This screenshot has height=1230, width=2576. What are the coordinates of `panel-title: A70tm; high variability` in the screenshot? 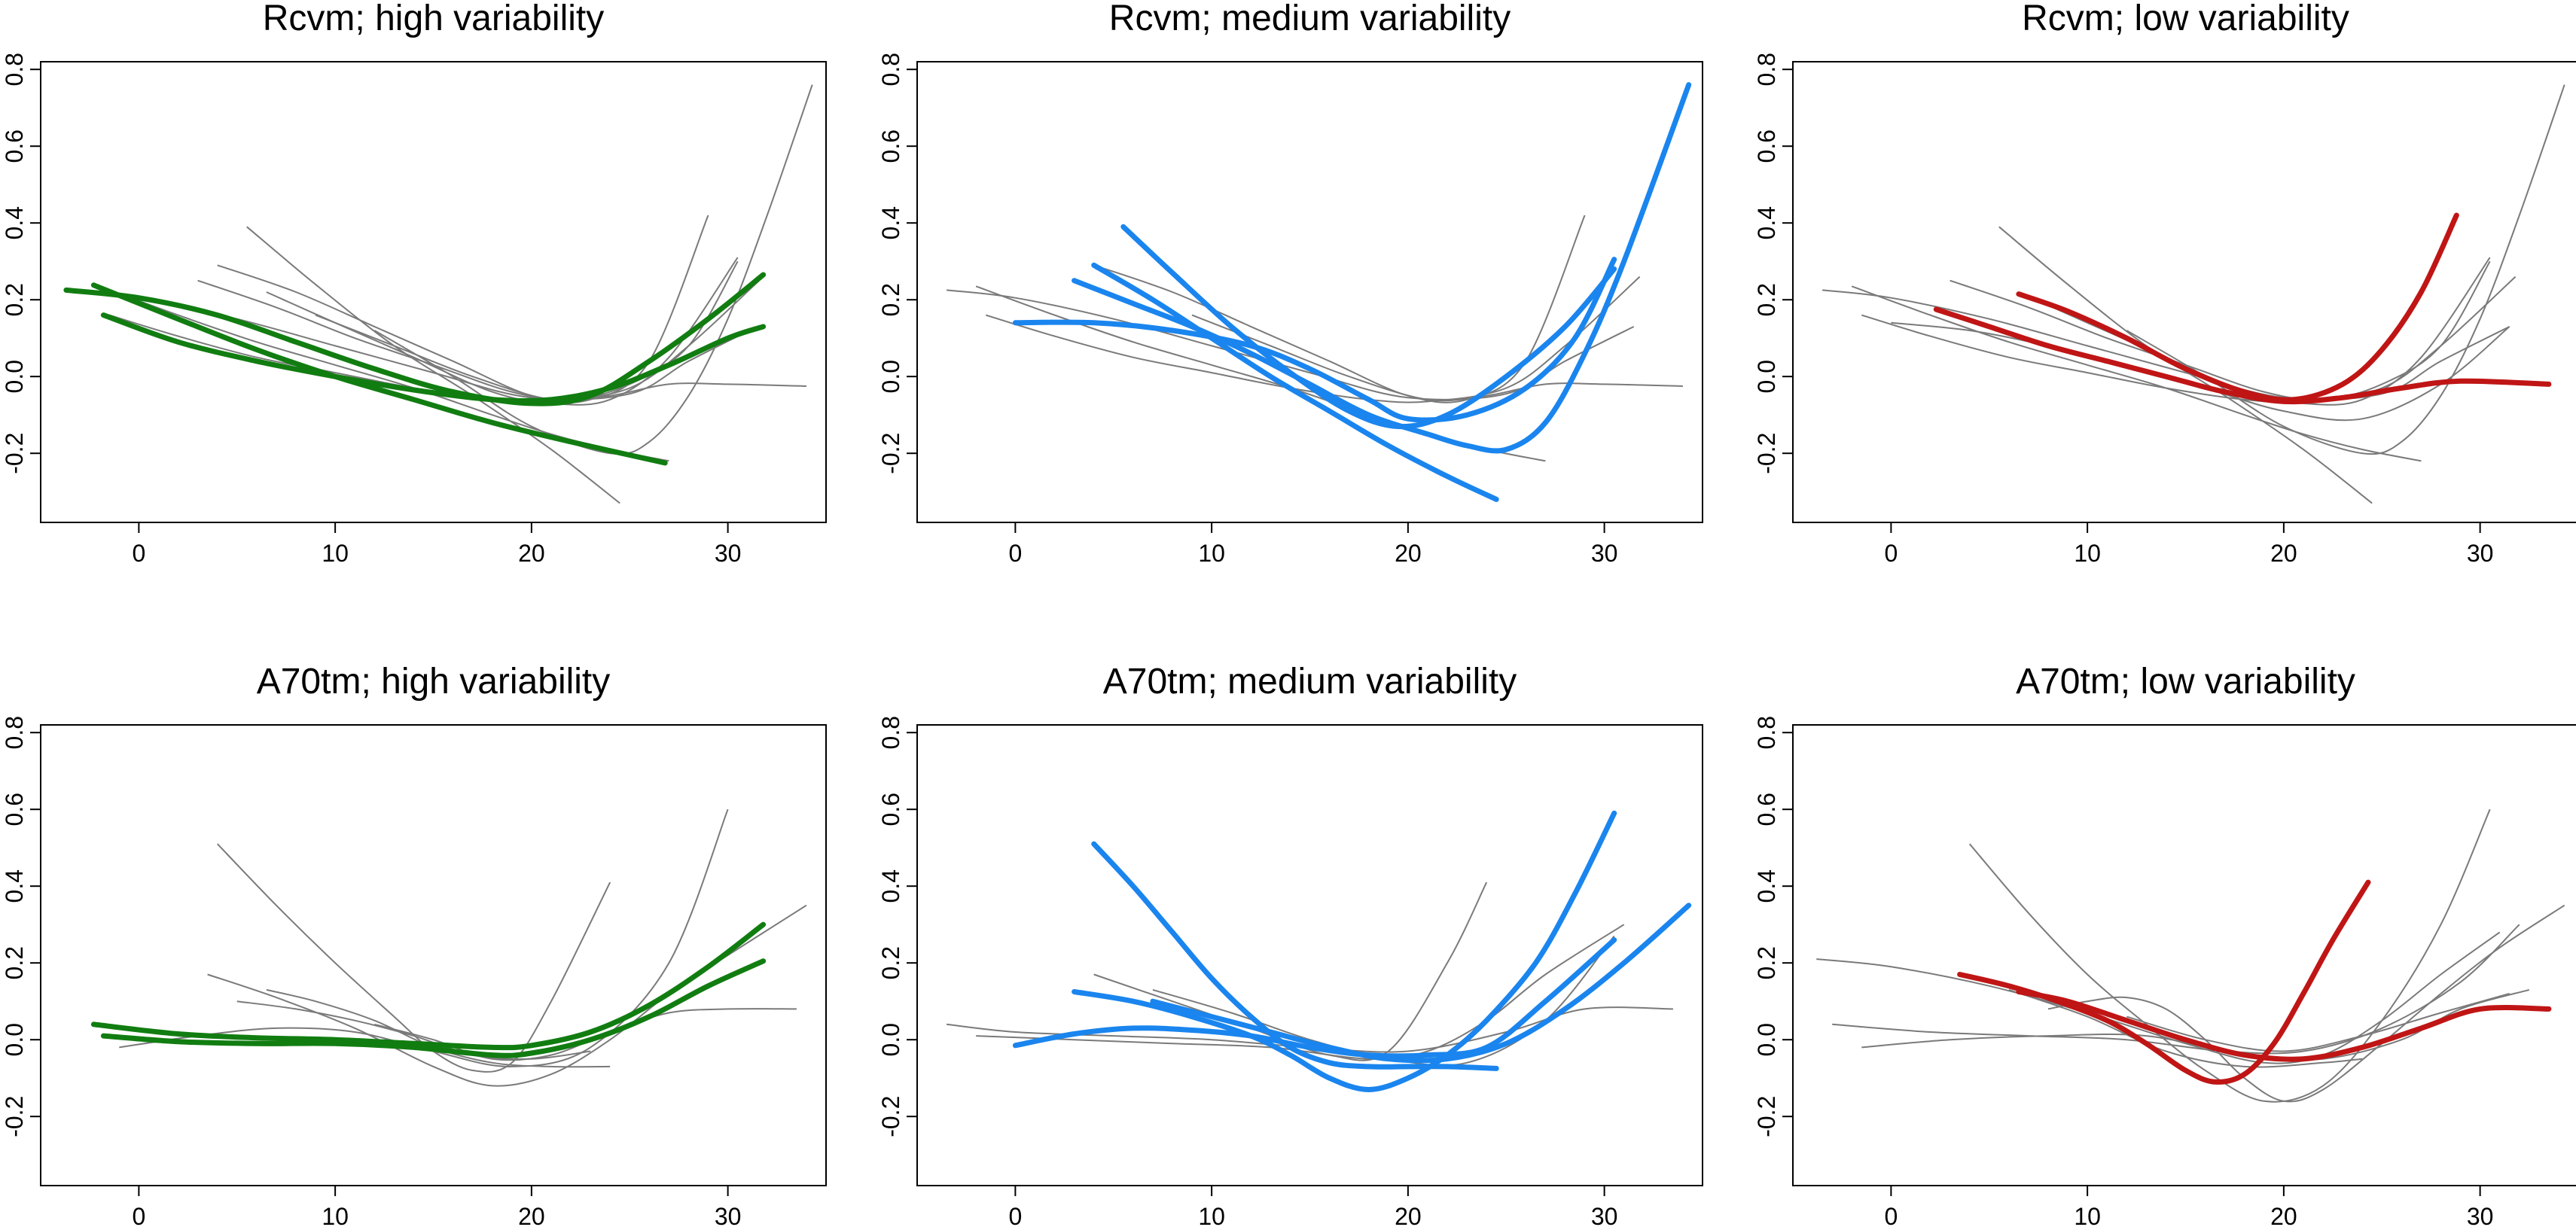 It's located at (434, 682).